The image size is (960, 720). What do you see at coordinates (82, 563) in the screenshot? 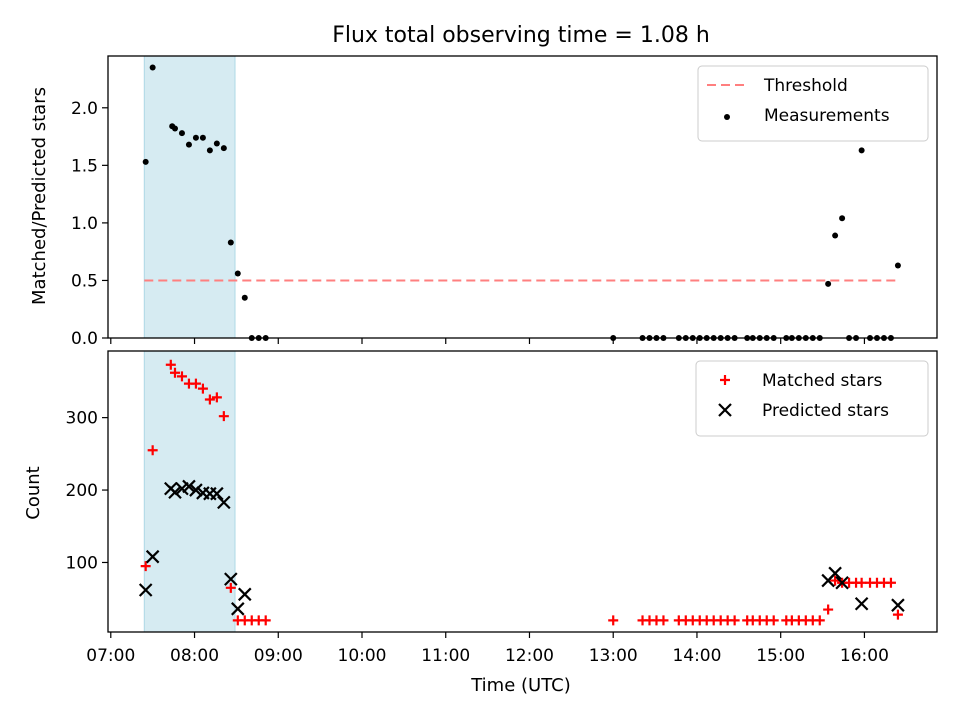
I see `y-tick-label: 100` at bounding box center [82, 563].